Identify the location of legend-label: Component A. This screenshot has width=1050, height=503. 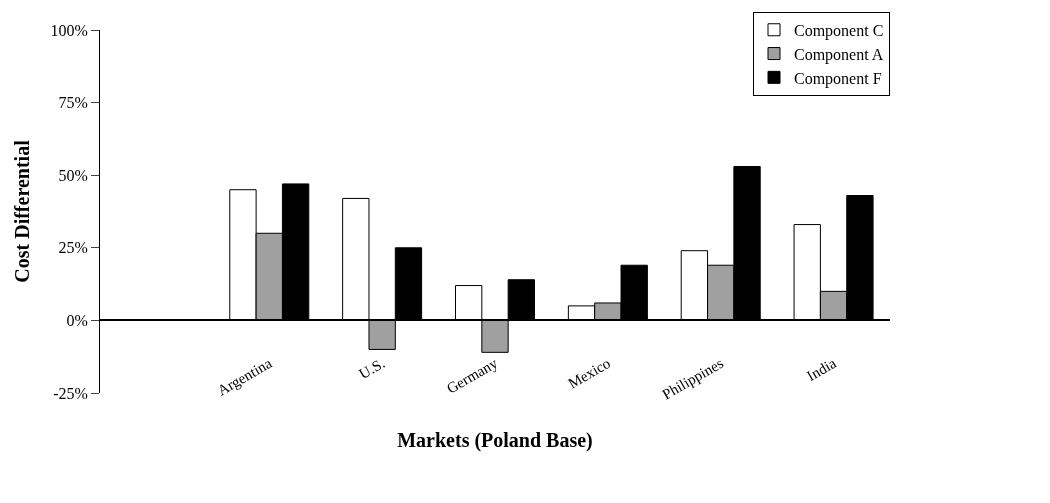
(839, 54).